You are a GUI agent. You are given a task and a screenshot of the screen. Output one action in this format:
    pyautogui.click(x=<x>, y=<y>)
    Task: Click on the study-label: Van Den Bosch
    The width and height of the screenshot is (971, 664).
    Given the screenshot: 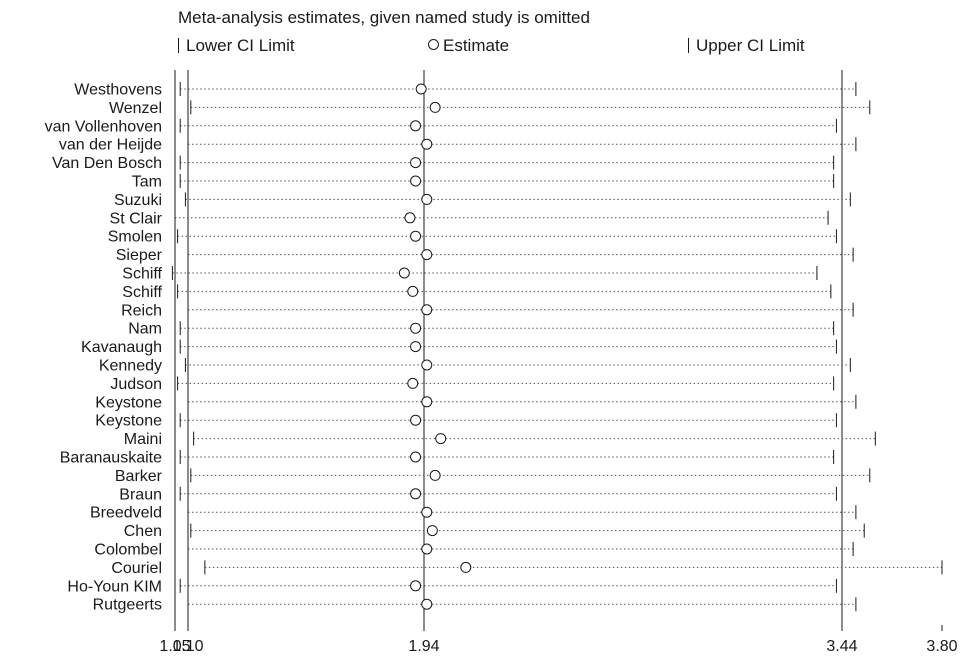 What is the action you would take?
    pyautogui.click(x=107, y=163)
    